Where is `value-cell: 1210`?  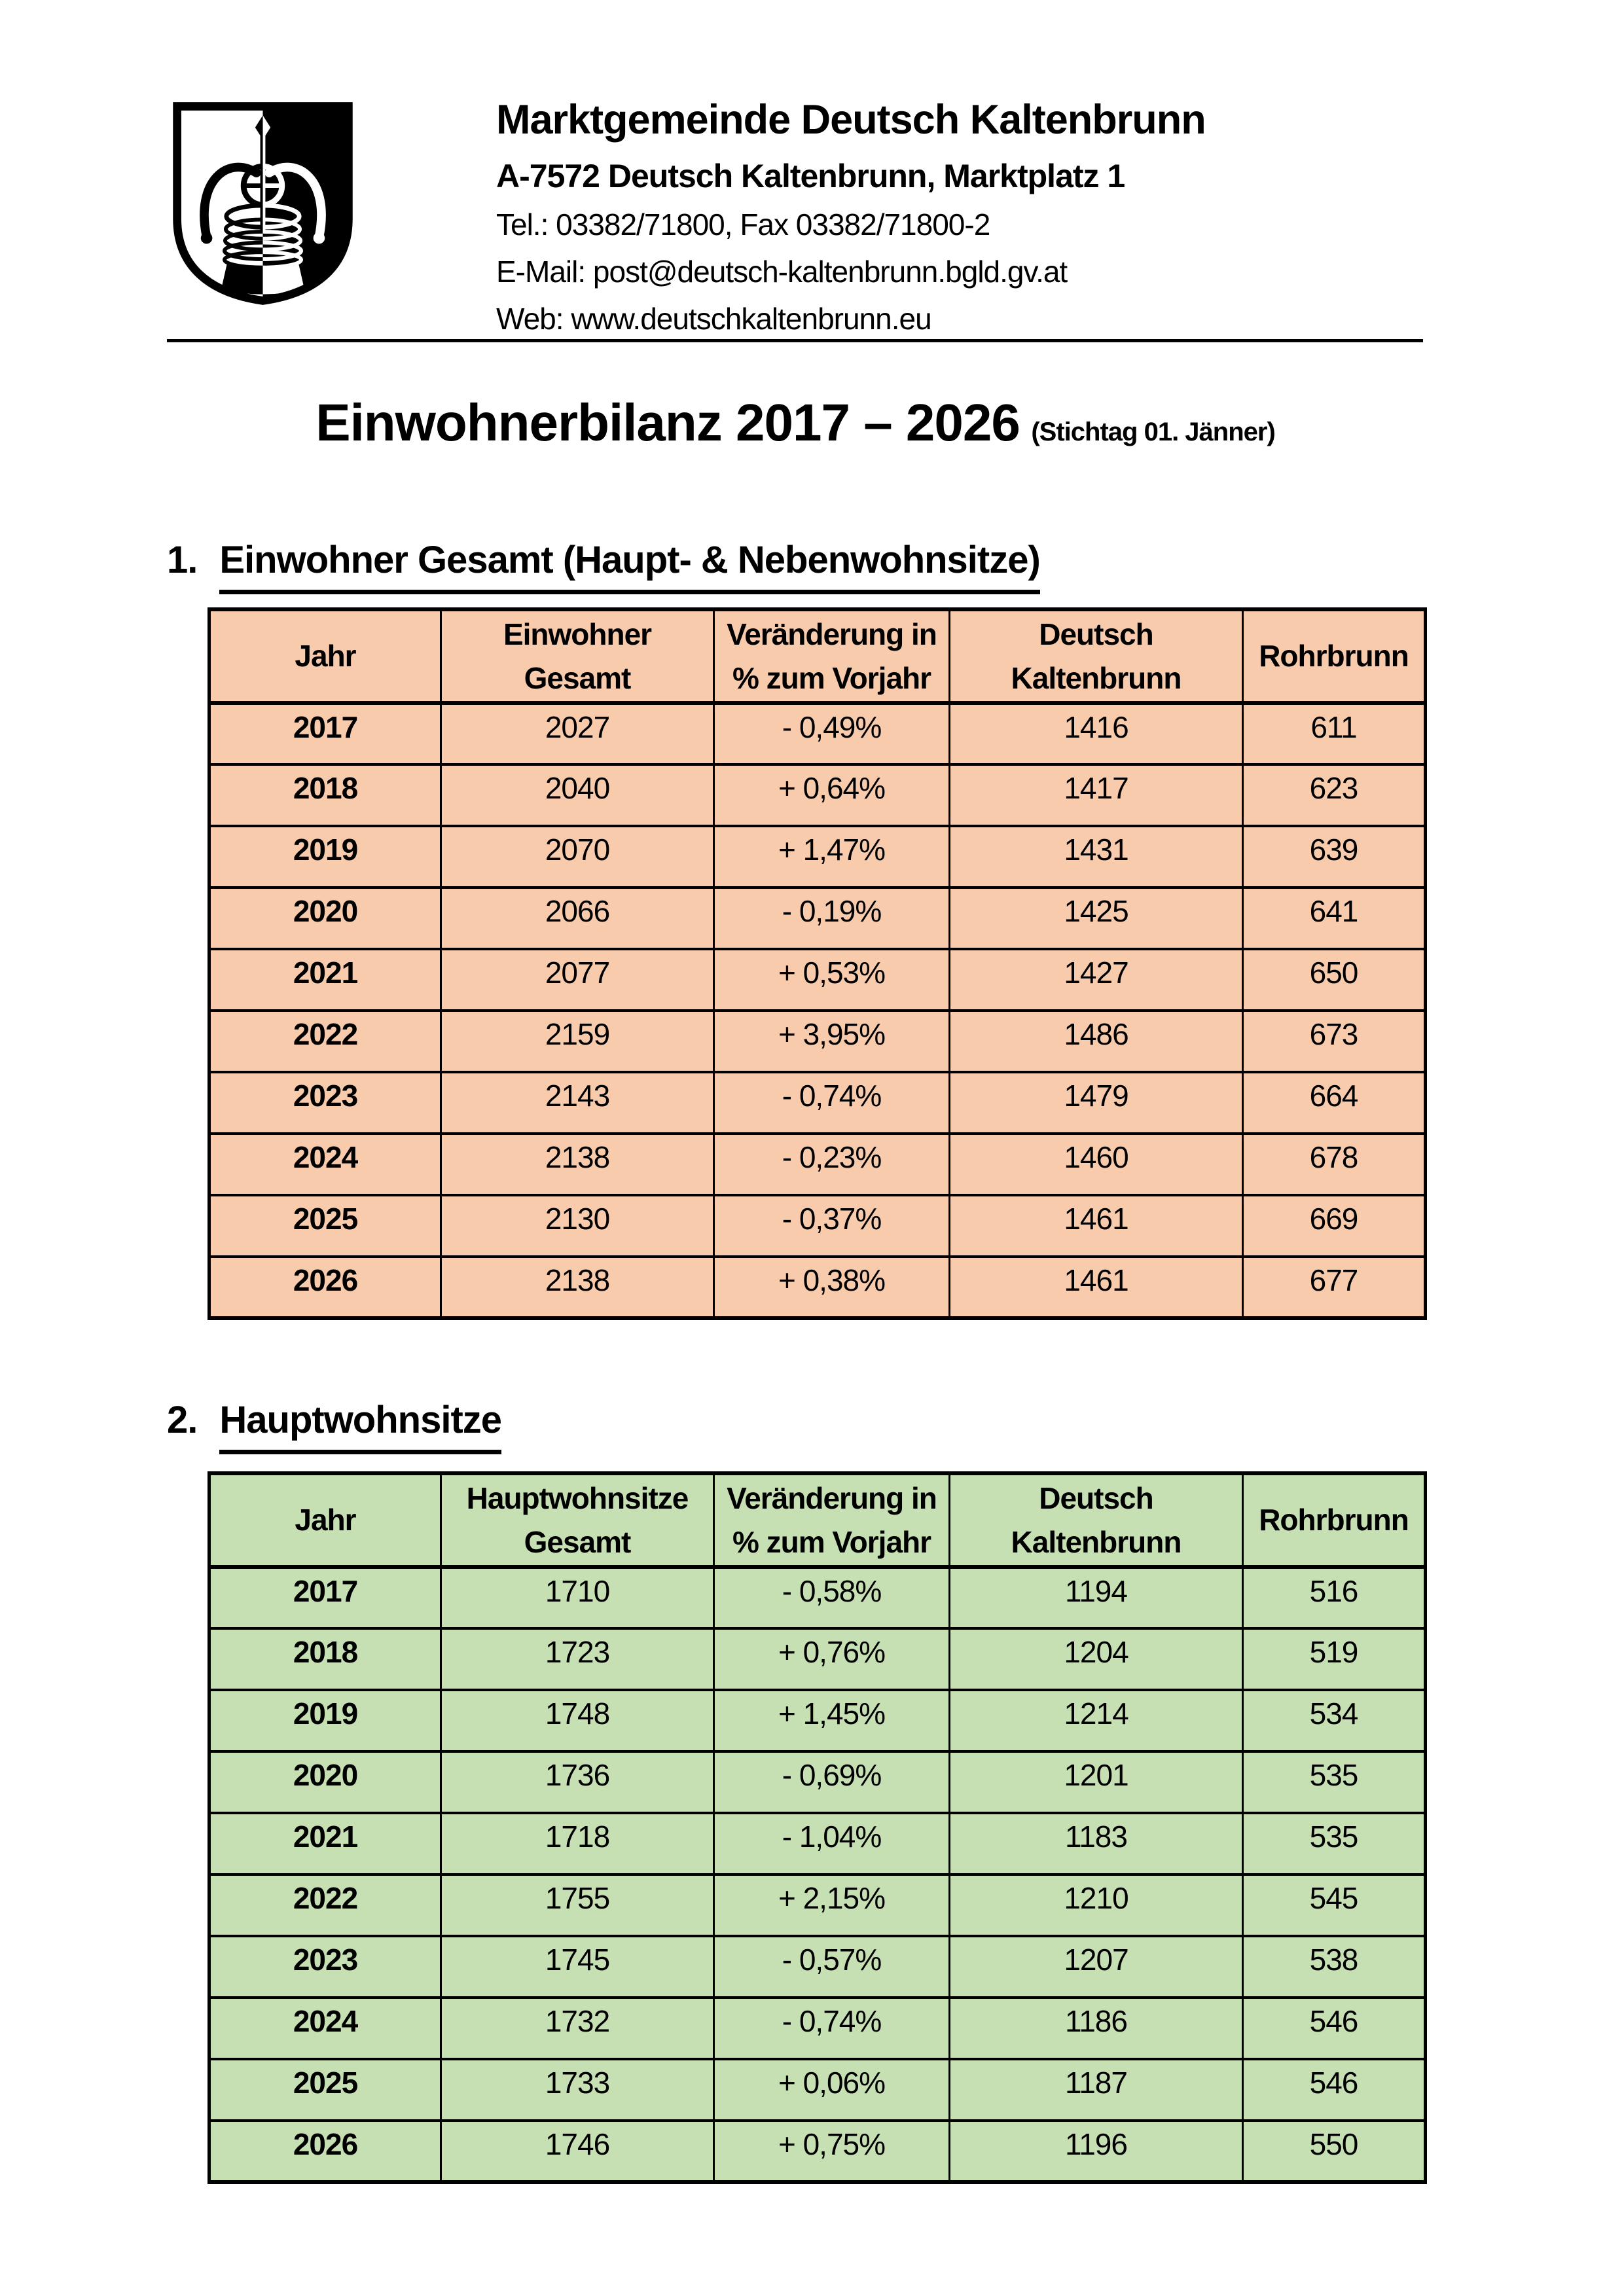 value-cell: 1210 is located at coordinates (1096, 1905).